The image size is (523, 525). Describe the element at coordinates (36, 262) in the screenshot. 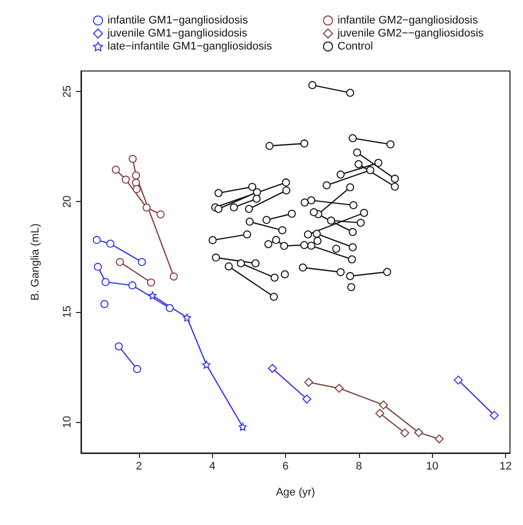

I see `y-axis-title: B. Ganglia (mL)` at that location.